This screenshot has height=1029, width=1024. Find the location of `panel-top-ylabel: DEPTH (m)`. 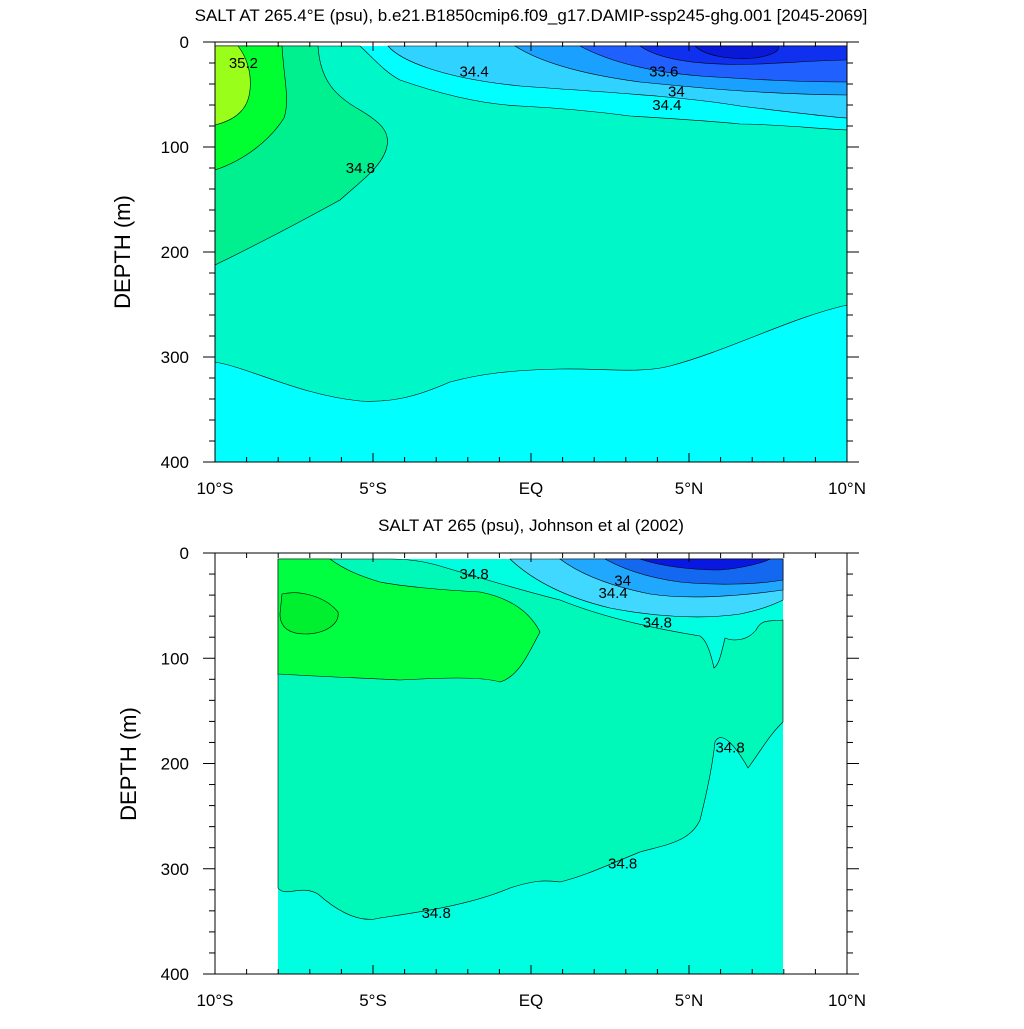

panel-top-ylabel: DEPTH (m) is located at coordinates (122, 252).